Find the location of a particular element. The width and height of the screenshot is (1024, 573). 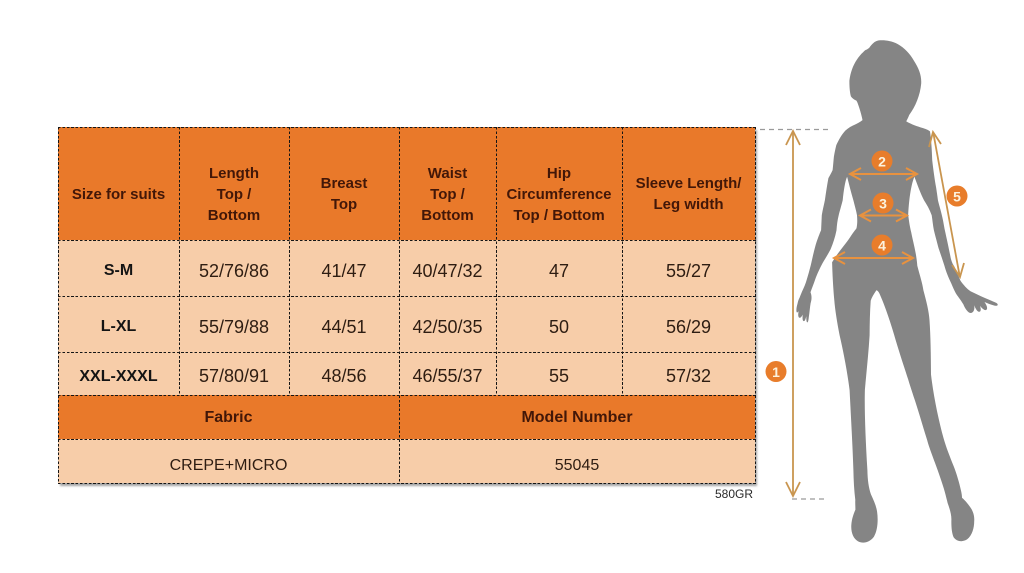

svg-text: 1 is located at coordinates (776, 372).